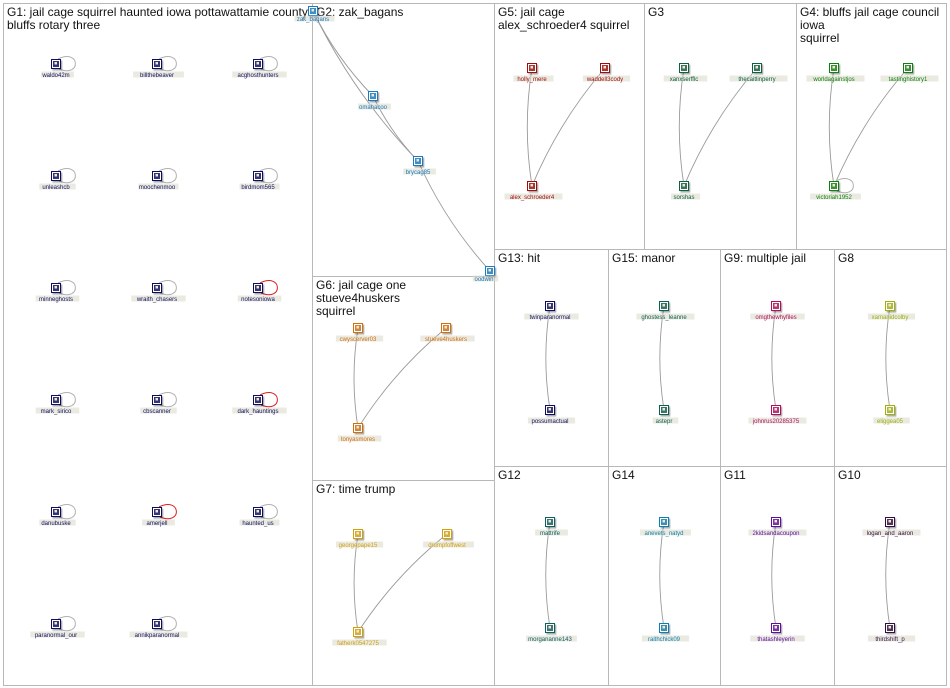  I want to click on node-label: holly_mere, so click(532, 80).